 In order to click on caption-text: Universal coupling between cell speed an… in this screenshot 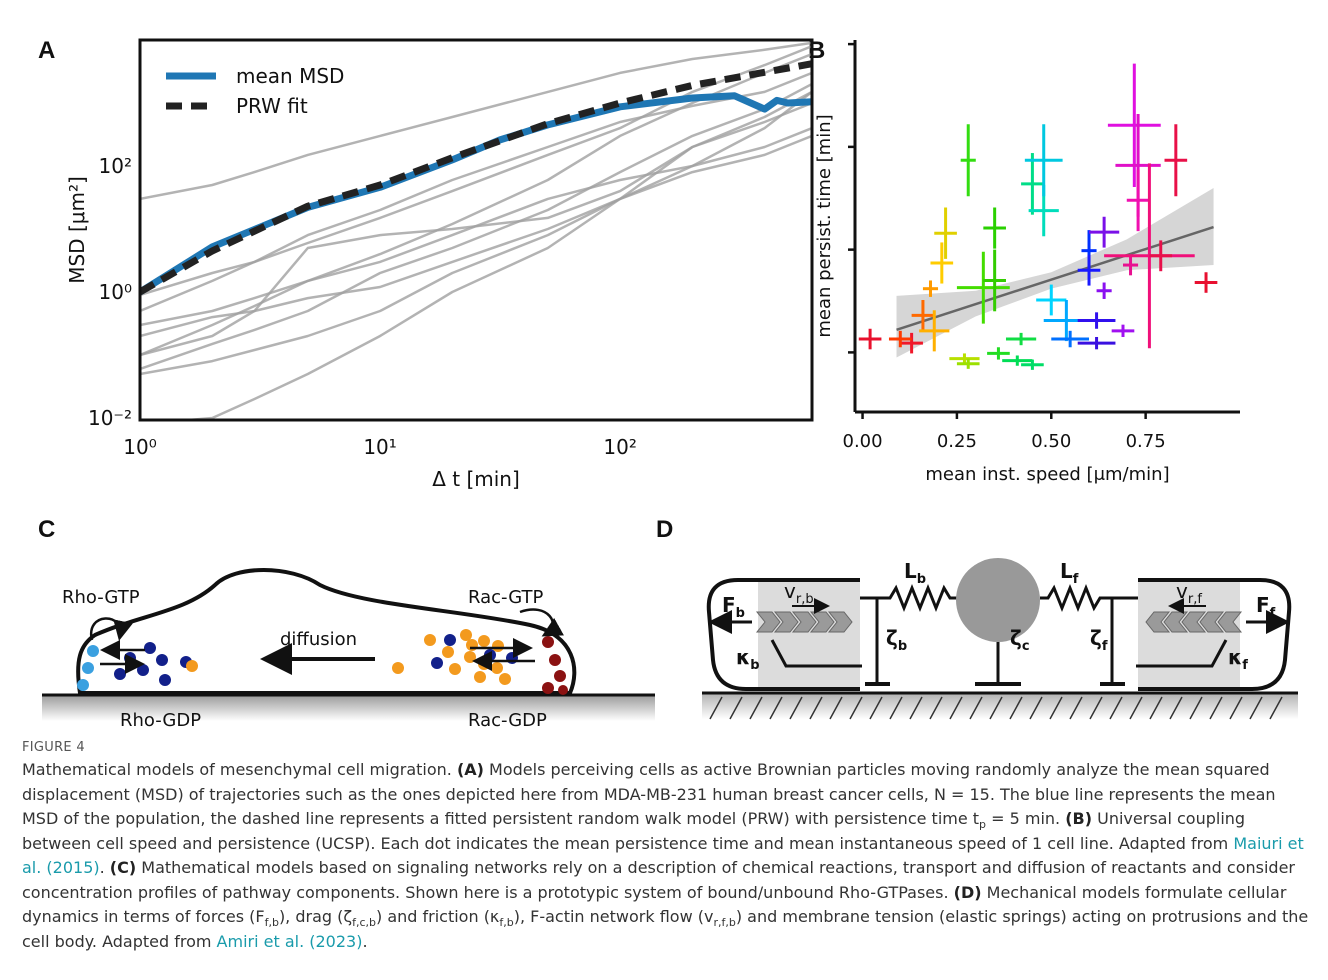, I will do `click(634, 831)`.